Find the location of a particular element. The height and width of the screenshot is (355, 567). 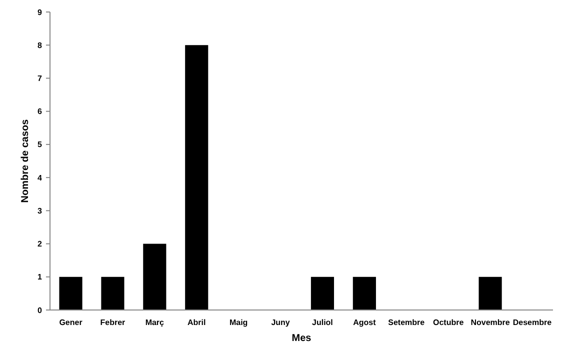

x-axis-title: Mes is located at coordinates (302, 338).